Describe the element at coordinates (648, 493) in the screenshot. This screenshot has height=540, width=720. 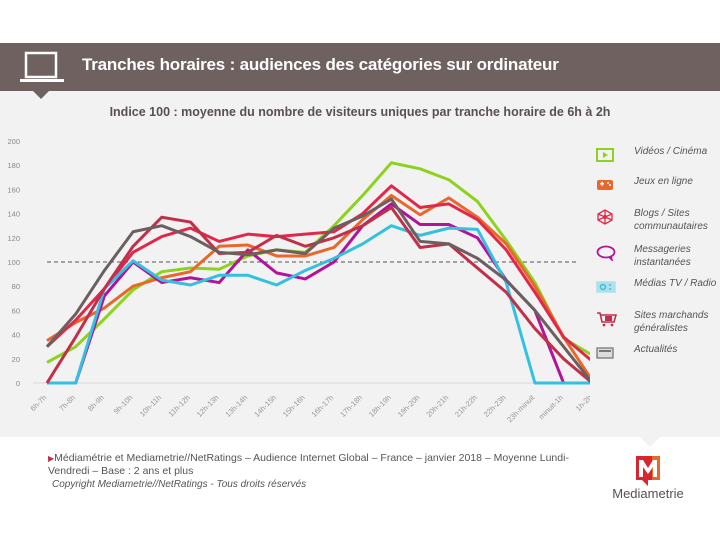
I see `logo-text: Mediametrie` at that location.